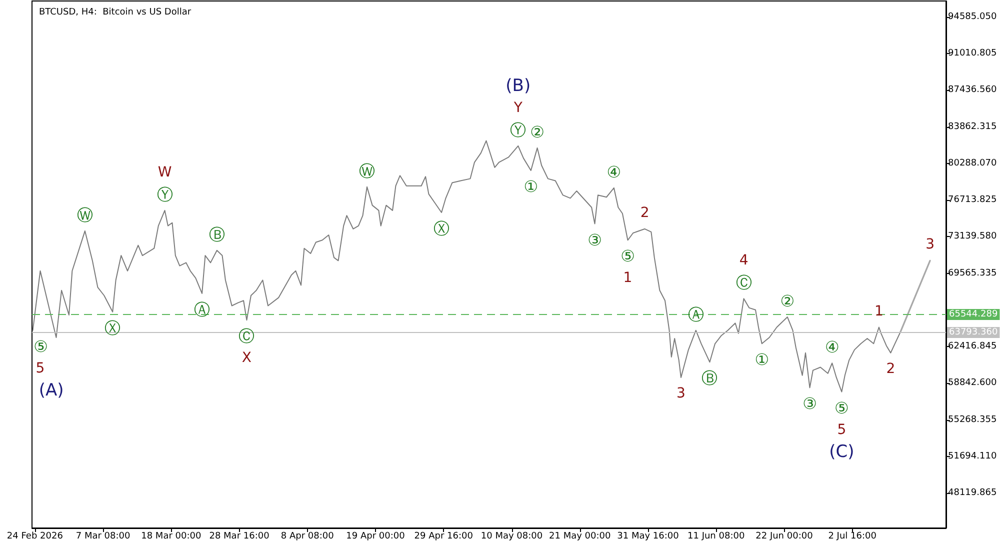  Describe the element at coordinates (973, 315) in the screenshot. I see `ref-line-label: 65544.289` at that location.